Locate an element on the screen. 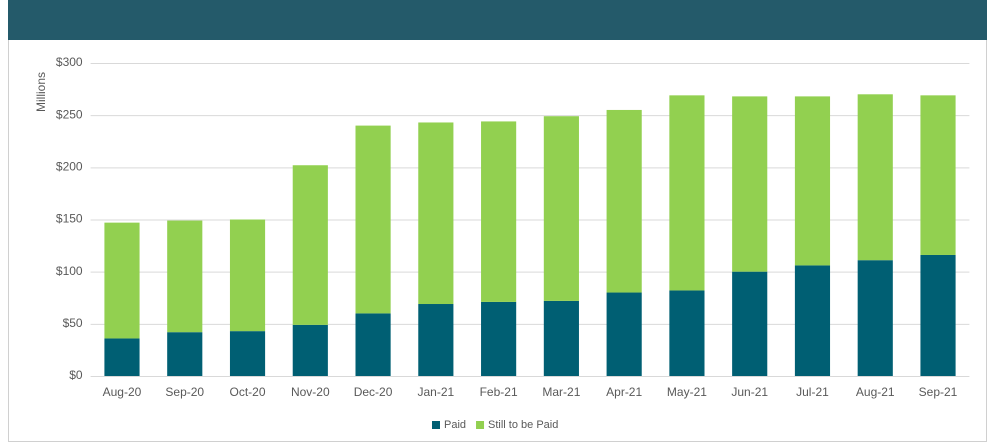  x-tick-label: Sep-21 is located at coordinates (938, 392).